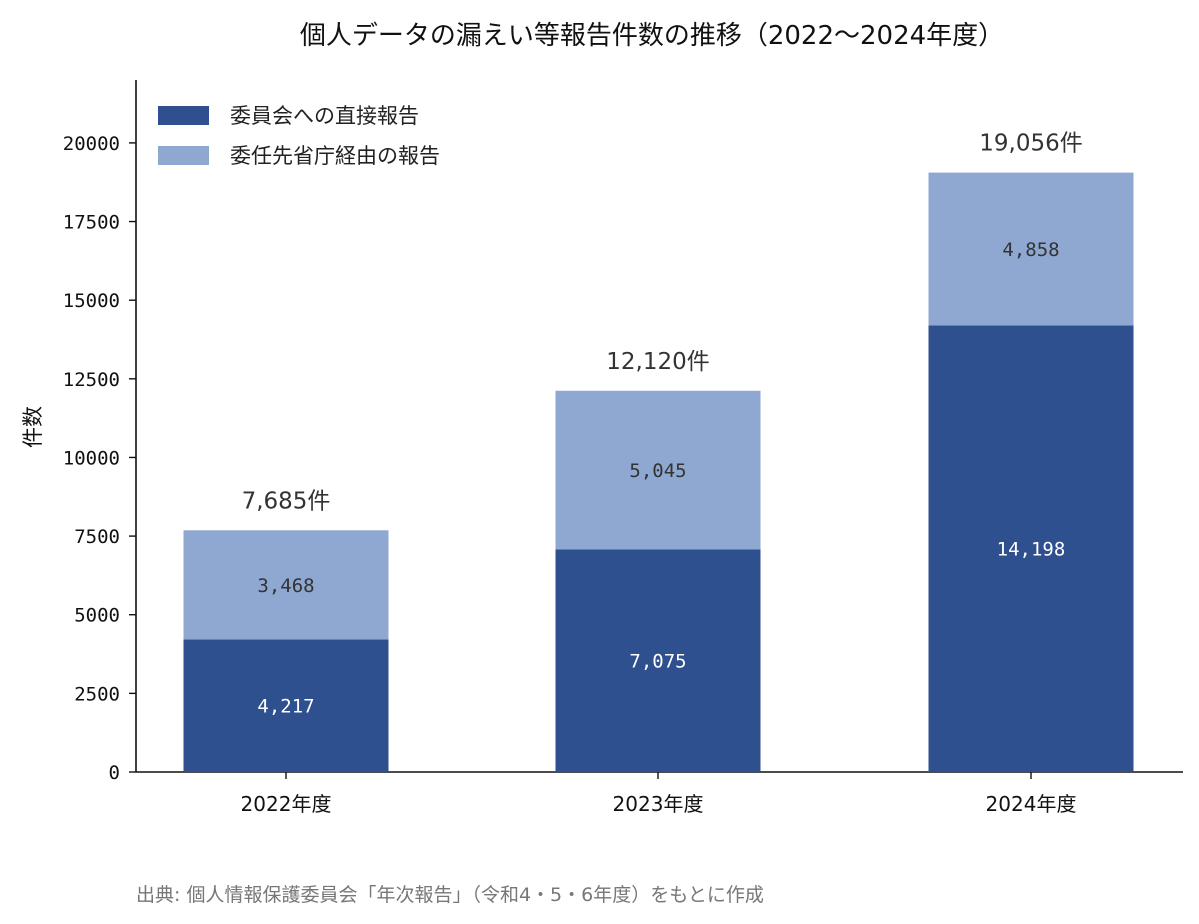 The height and width of the screenshot is (924, 1199). What do you see at coordinates (1031, 804) in the screenshot?
I see `x-tick-label: 2024年度` at bounding box center [1031, 804].